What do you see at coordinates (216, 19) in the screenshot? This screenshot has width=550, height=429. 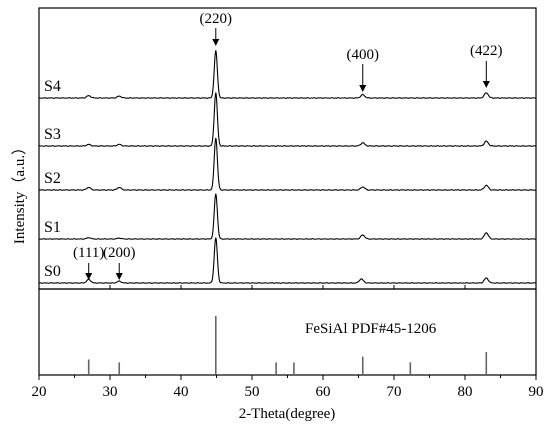 I see `annotation-label: (220)` at bounding box center [216, 19].